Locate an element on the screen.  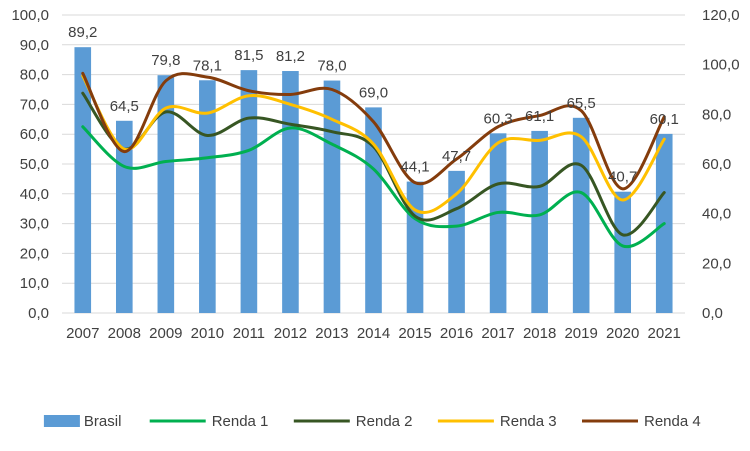
x-tick-label: 2020 is located at coordinates (622, 333).